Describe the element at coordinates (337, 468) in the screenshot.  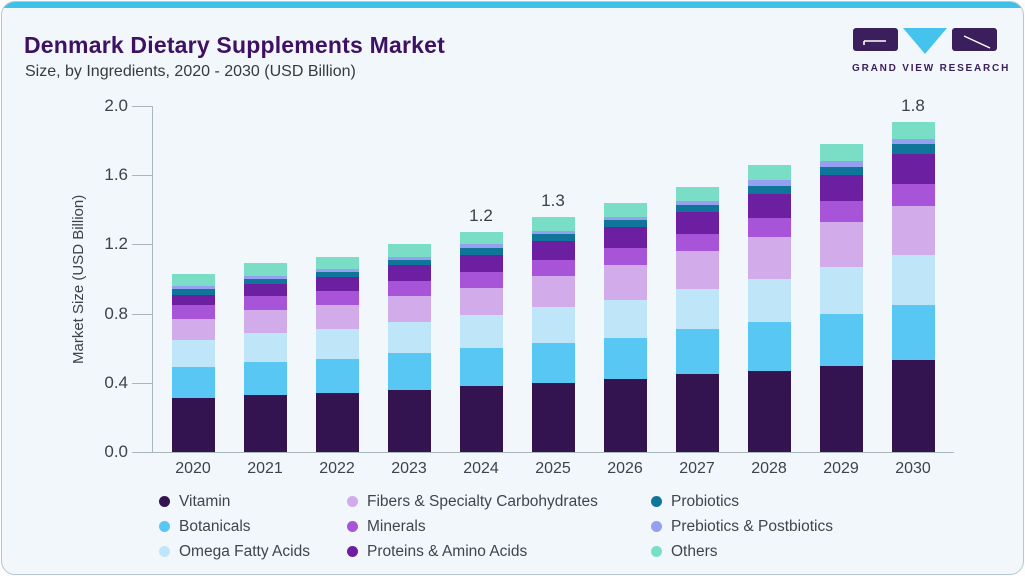
I see `x-tick-label: 2022` at that location.